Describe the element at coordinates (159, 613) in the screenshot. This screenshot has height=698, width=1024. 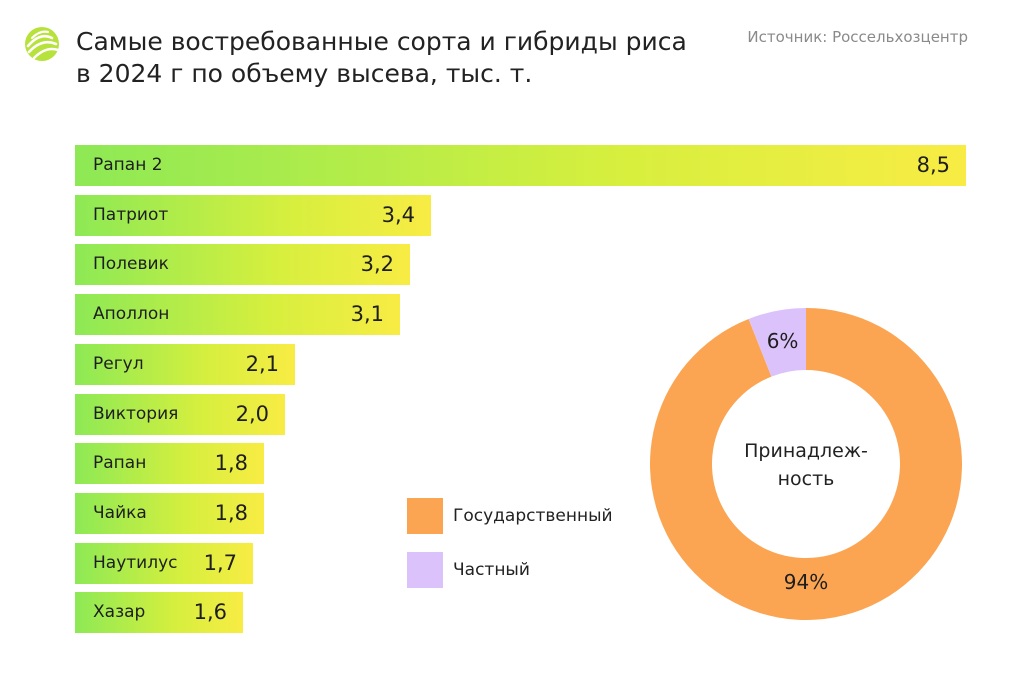
I see `bar-10: Хазар 1,6` at that location.